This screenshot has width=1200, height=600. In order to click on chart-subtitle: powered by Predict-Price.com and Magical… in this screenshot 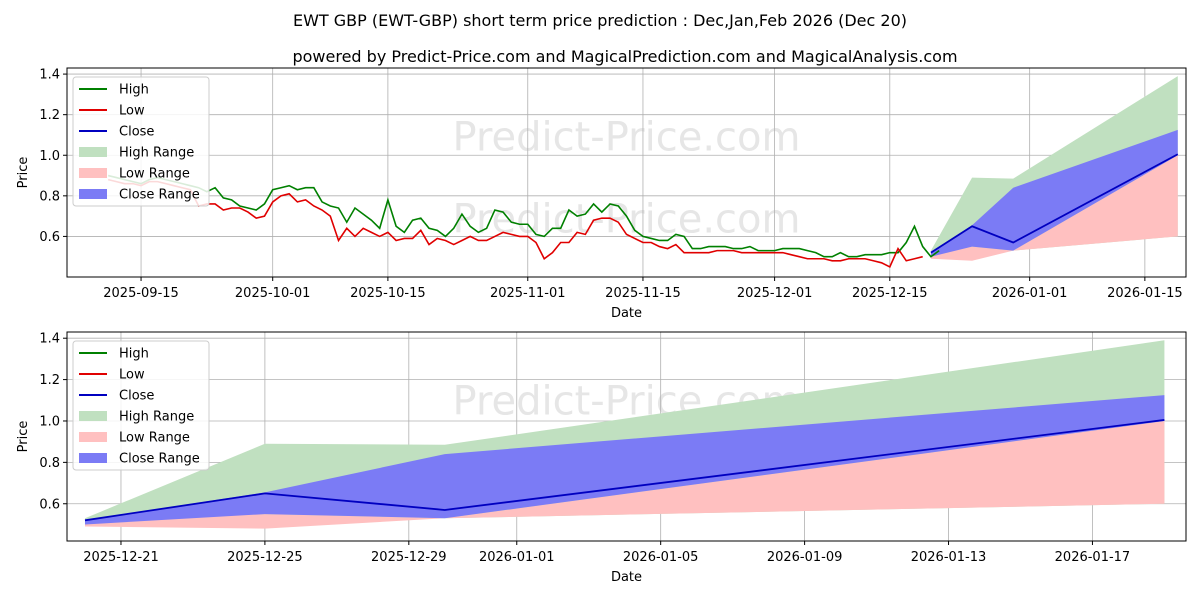, I will do `click(624, 56)`.